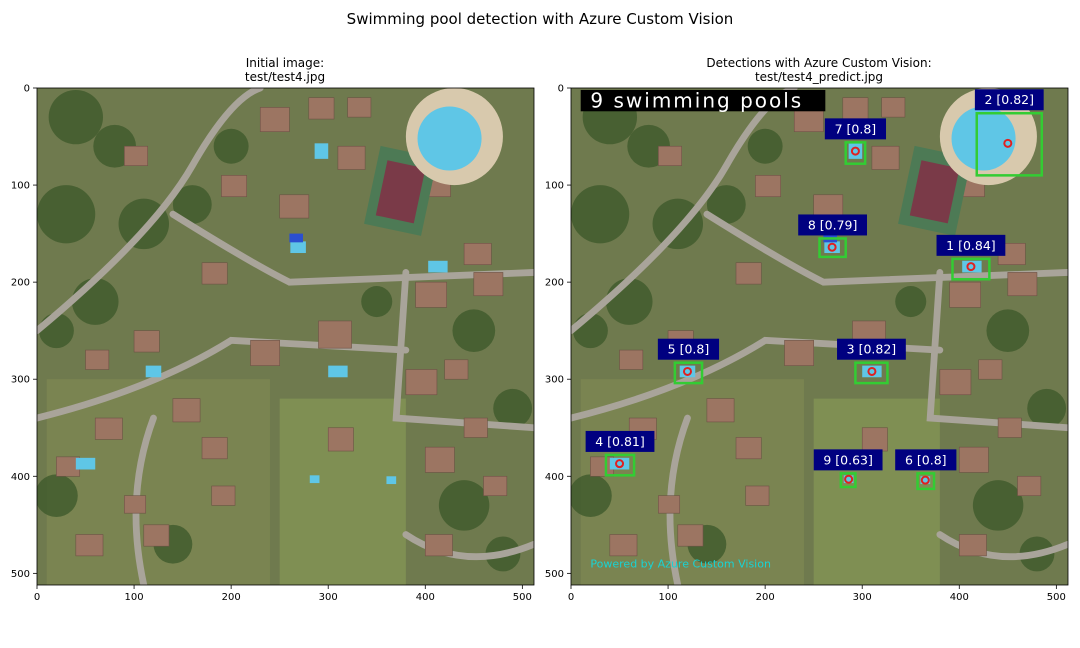 This screenshot has width=1080, height=648. What do you see at coordinates (561, 89) in the screenshot?
I see `right-y-tick-label: 0` at bounding box center [561, 89].